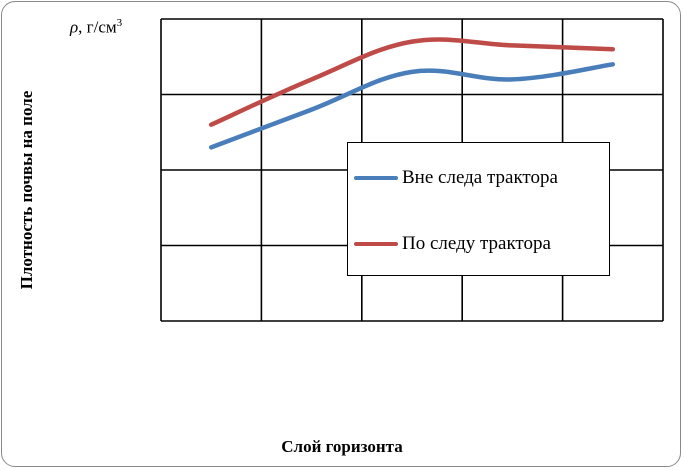  I want to click on legend-item-series-2: По следу трактора, so click(452, 244).